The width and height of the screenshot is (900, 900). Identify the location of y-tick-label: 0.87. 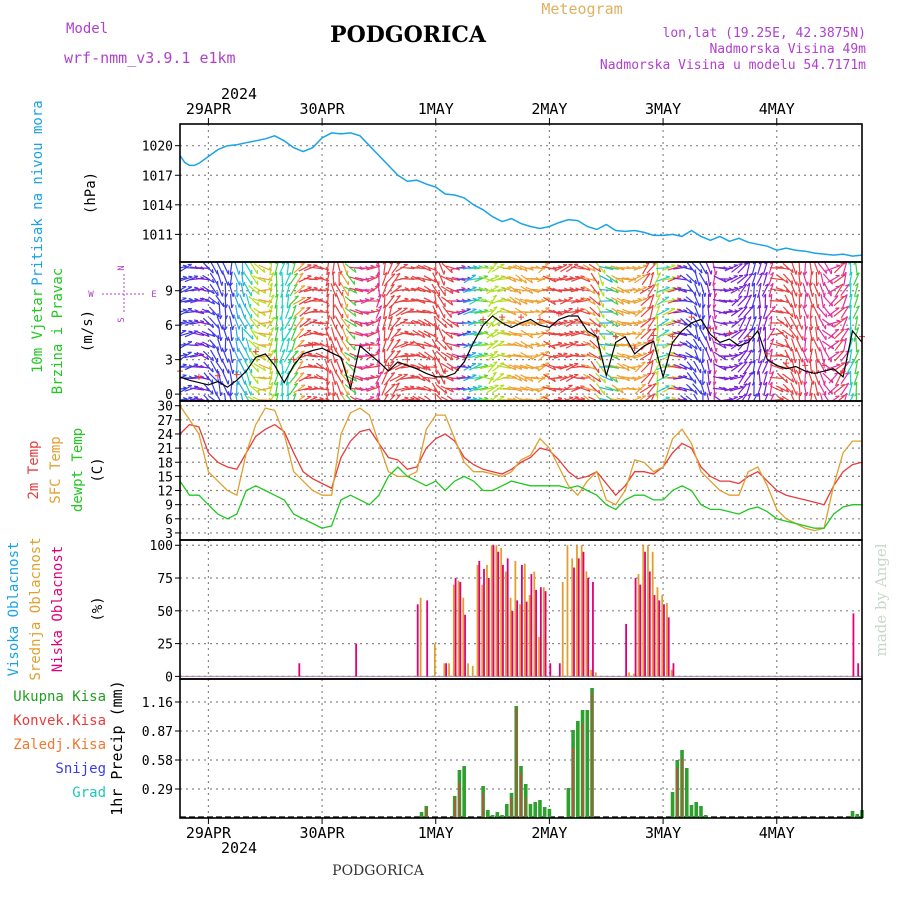
(157, 732).